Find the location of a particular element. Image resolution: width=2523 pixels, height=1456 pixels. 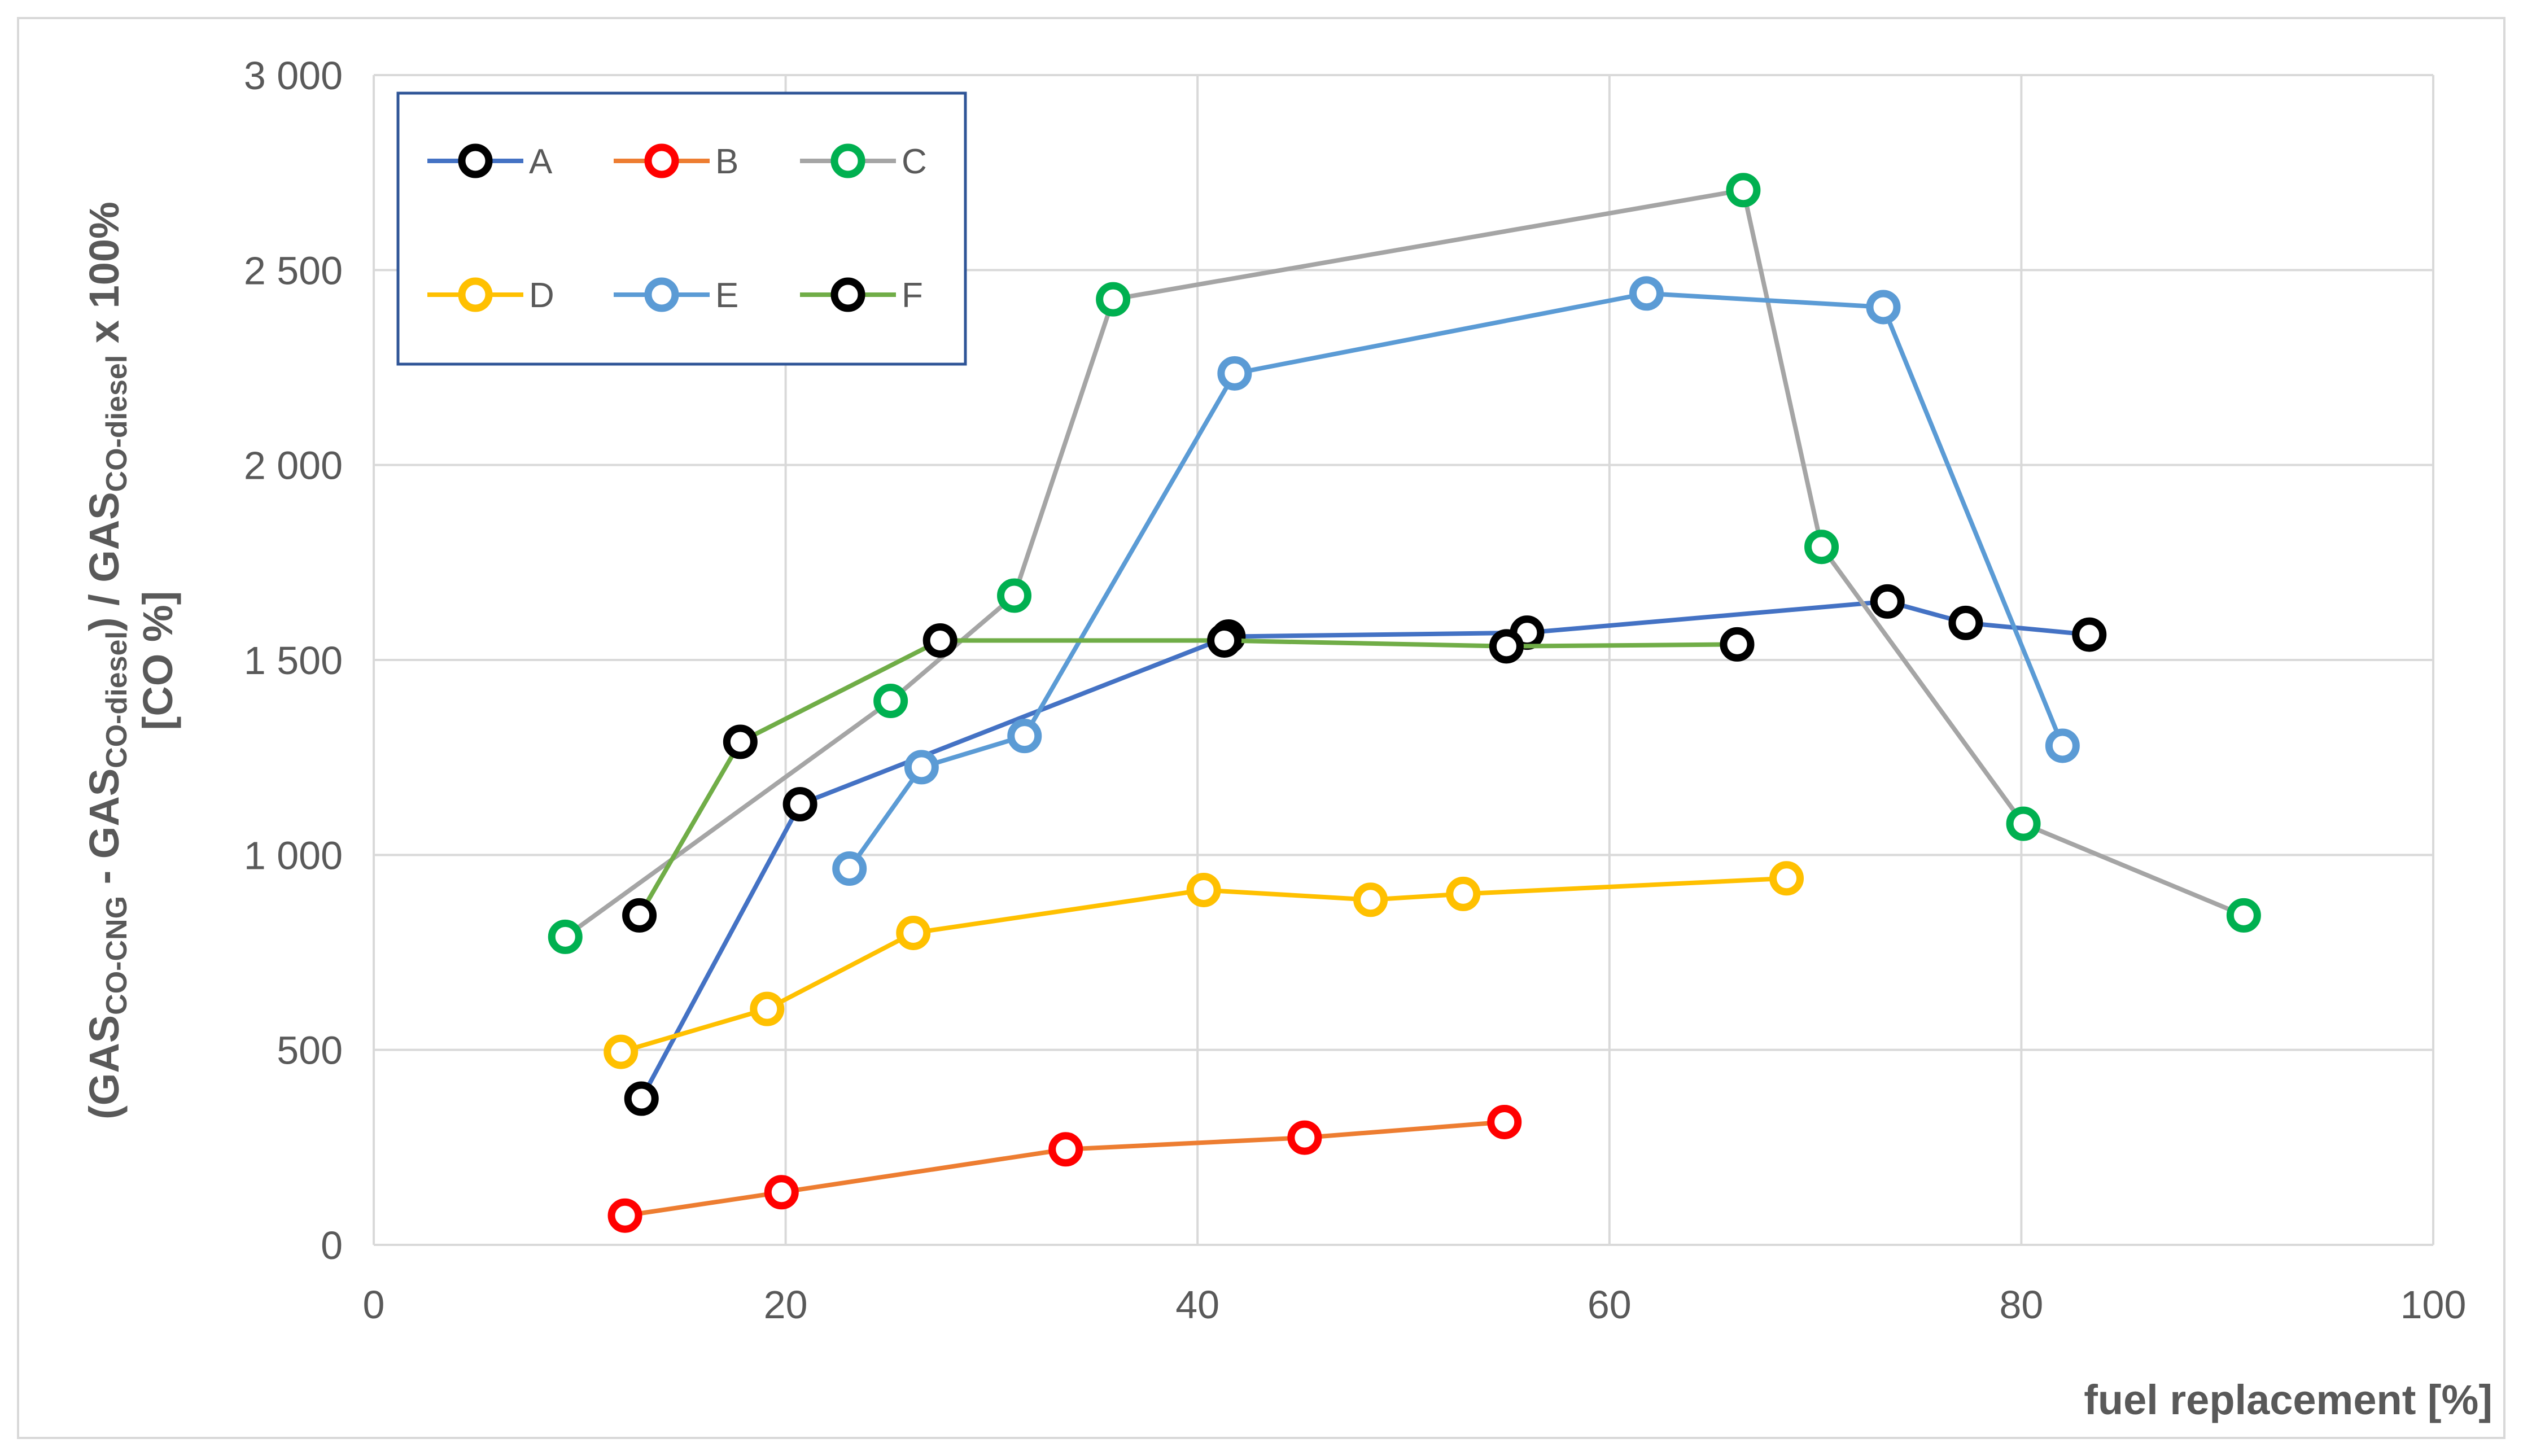

x-tick-label: 0 is located at coordinates (374, 1305).